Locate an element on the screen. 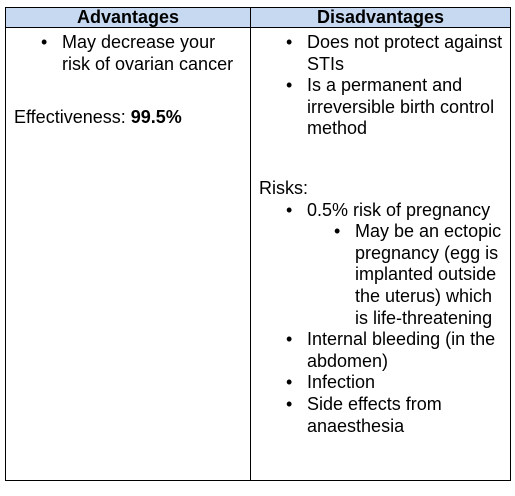 The width and height of the screenshot is (515, 496). effectiveness-line: Effectiveness: 99.5% is located at coordinates (129, 118).